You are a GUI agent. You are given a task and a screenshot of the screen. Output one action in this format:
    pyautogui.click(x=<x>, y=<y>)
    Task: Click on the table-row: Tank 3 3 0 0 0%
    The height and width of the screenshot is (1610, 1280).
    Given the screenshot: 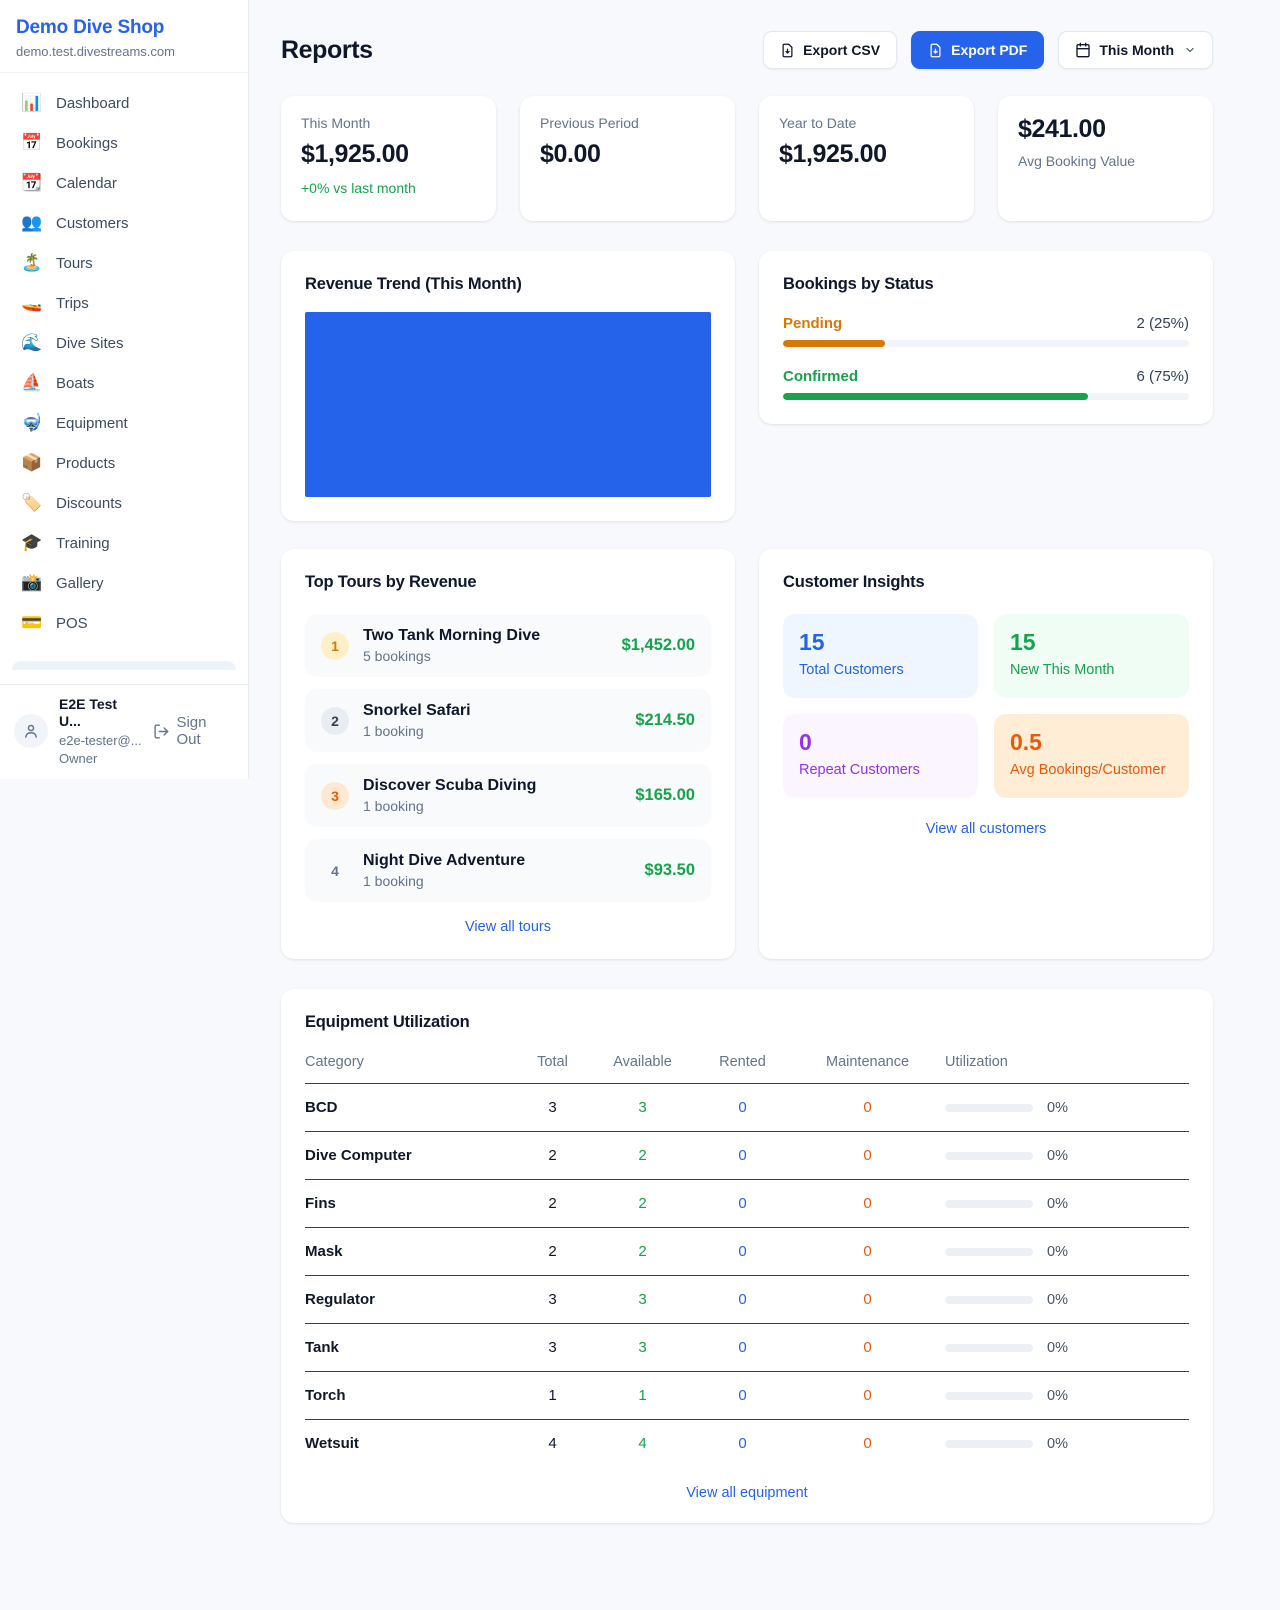 What is the action you would take?
    pyautogui.click(x=747, y=1347)
    